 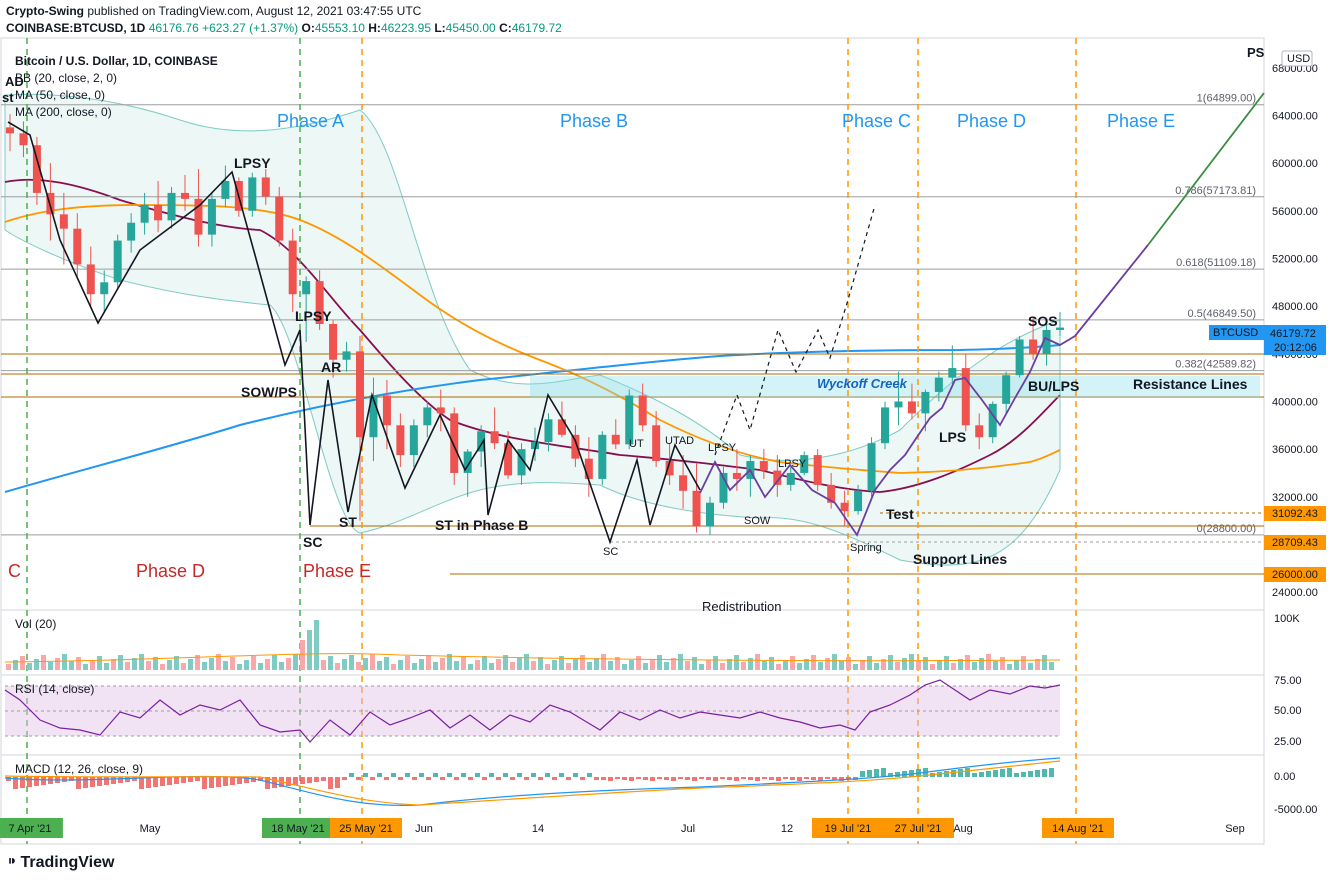 I want to click on symbol: COINBASE:BTCUSD, 1D, so click(x=76, y=28).